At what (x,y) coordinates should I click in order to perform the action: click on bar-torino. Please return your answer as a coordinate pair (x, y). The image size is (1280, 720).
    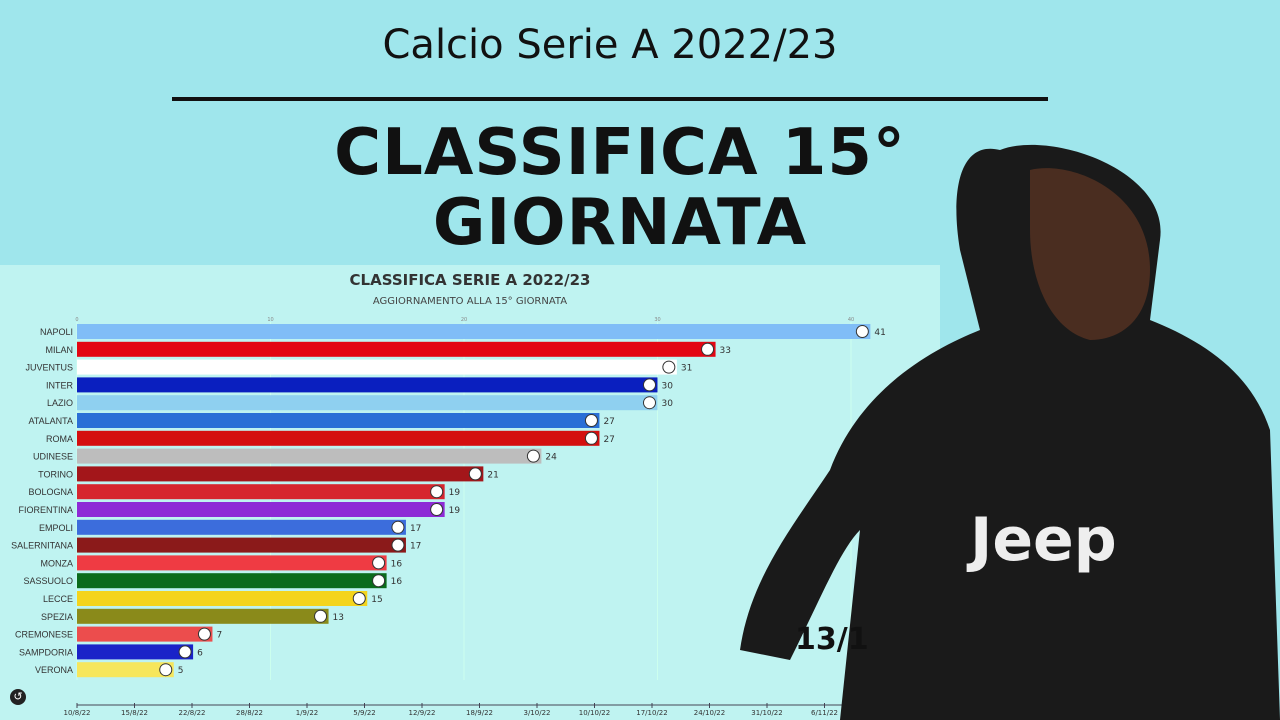
    Looking at the image, I should click on (280, 474).